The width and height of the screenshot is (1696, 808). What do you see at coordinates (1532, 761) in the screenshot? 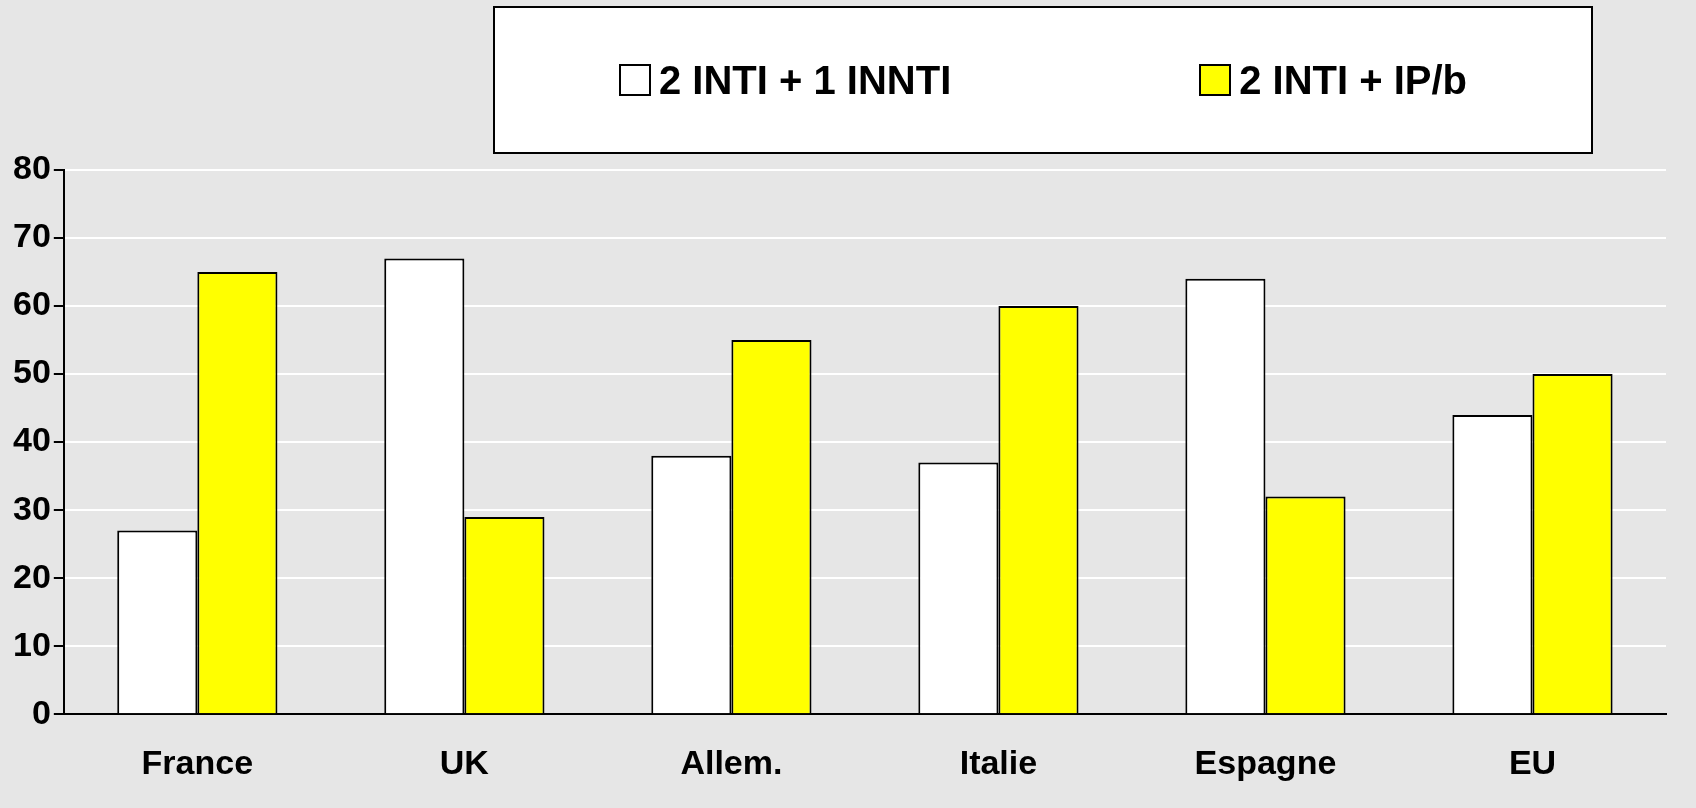
I see `x-tick-label: EU` at bounding box center [1532, 761].